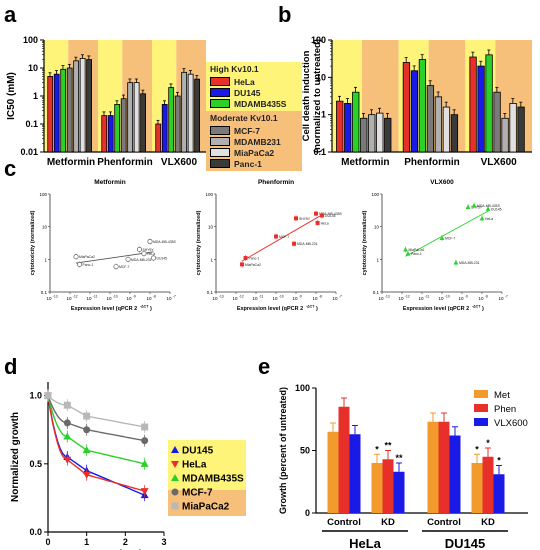 This screenshot has width=540, height=550. What do you see at coordinates (284, 237) in the screenshot?
I see `point-label: MCF-7` at bounding box center [284, 237].